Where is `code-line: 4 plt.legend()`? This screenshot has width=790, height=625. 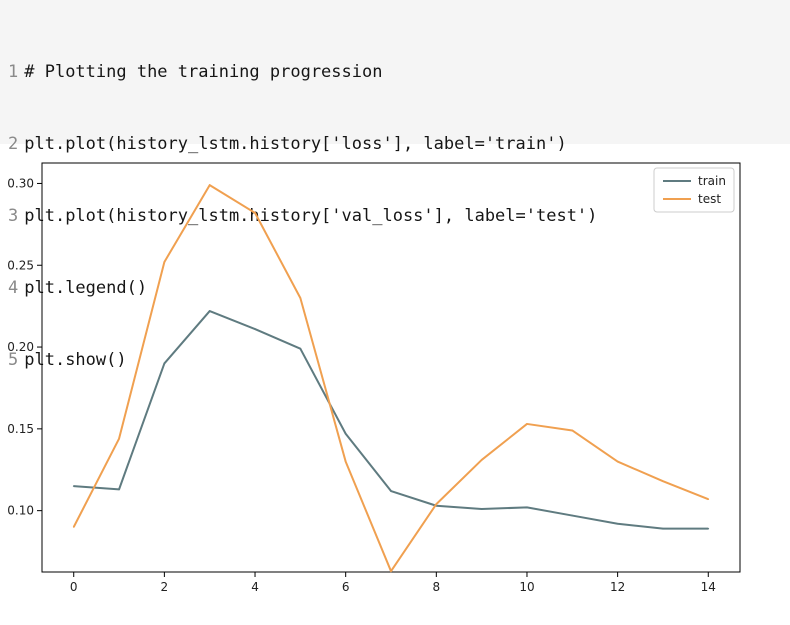 code-line: 4 plt.legend() is located at coordinates (302, 288).